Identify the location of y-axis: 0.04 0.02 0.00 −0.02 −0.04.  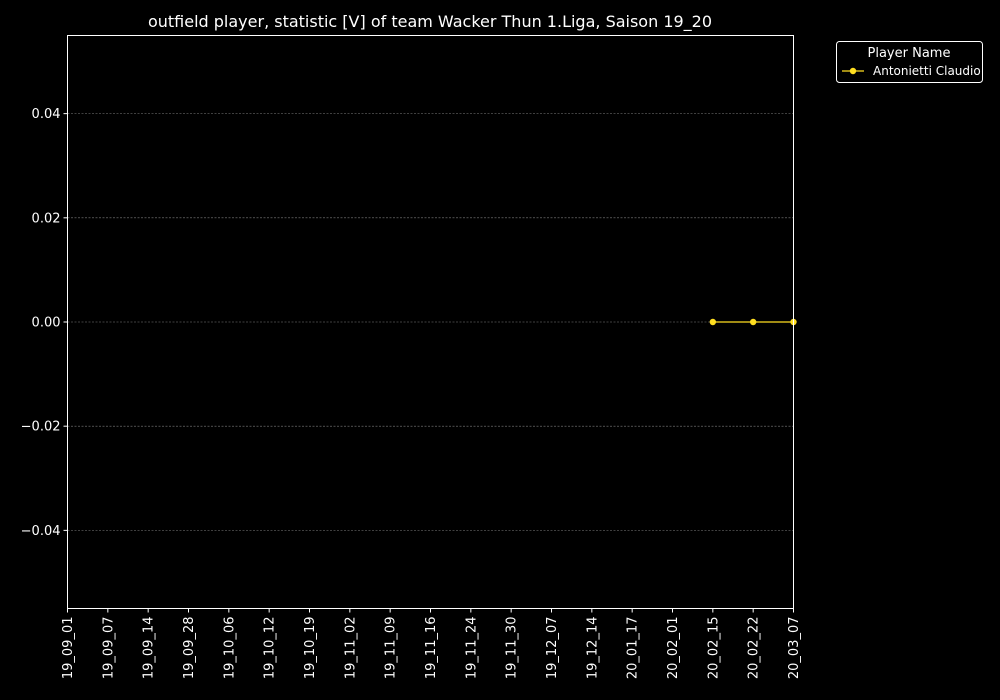
(44, 323).